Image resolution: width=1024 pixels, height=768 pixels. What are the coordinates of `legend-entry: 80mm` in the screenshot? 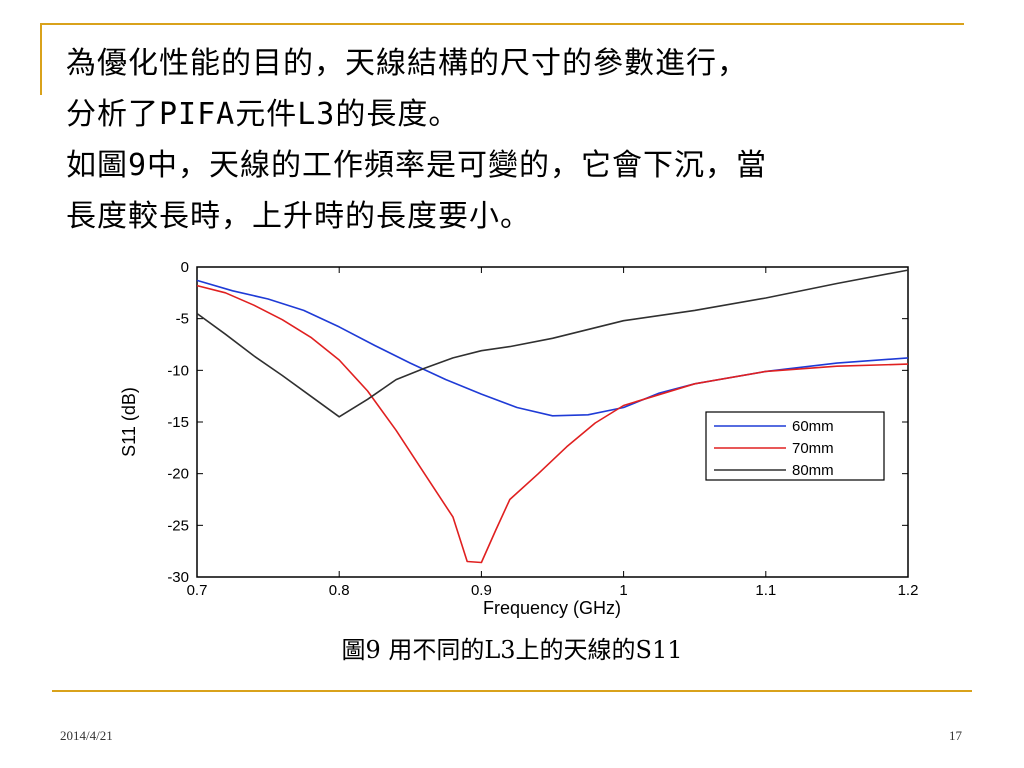 It's located at (813, 470).